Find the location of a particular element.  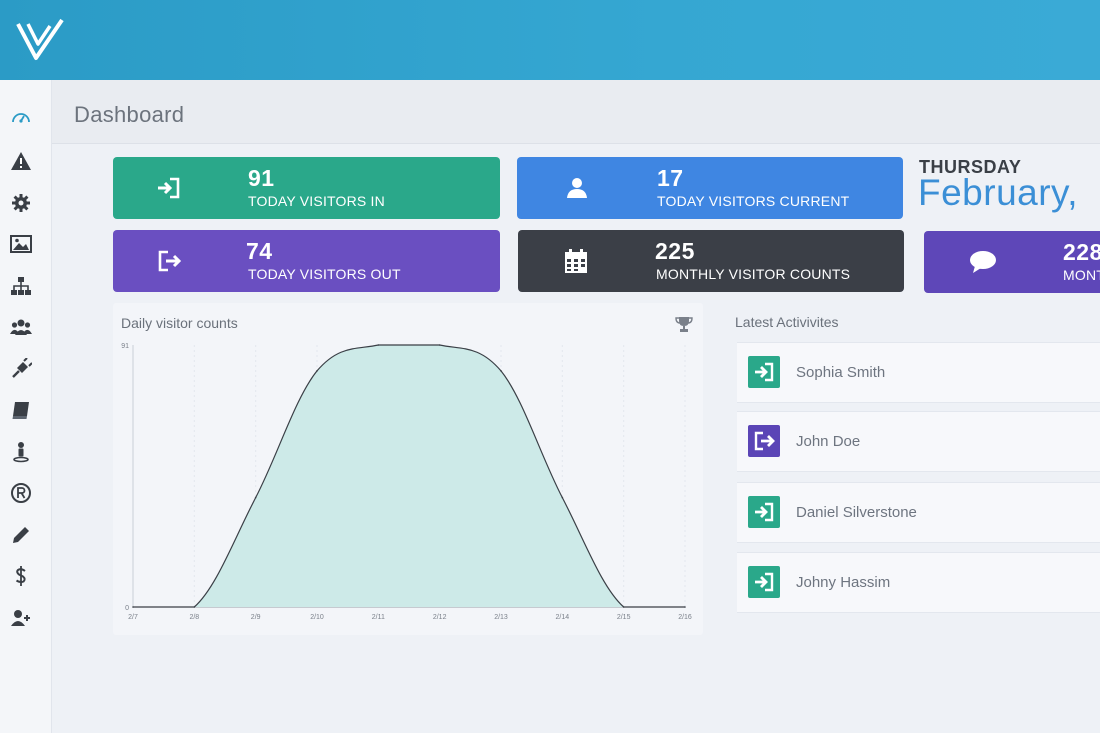

sidebar is located at coordinates (26, 406).